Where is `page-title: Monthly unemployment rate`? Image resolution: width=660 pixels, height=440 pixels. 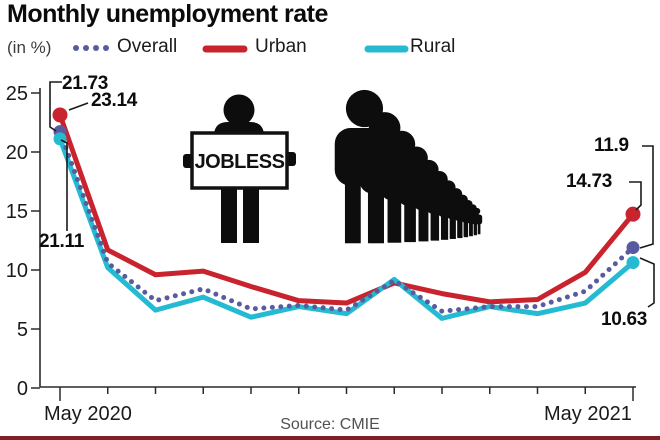
page-title: Monthly unemployment rate is located at coordinates (167, 14).